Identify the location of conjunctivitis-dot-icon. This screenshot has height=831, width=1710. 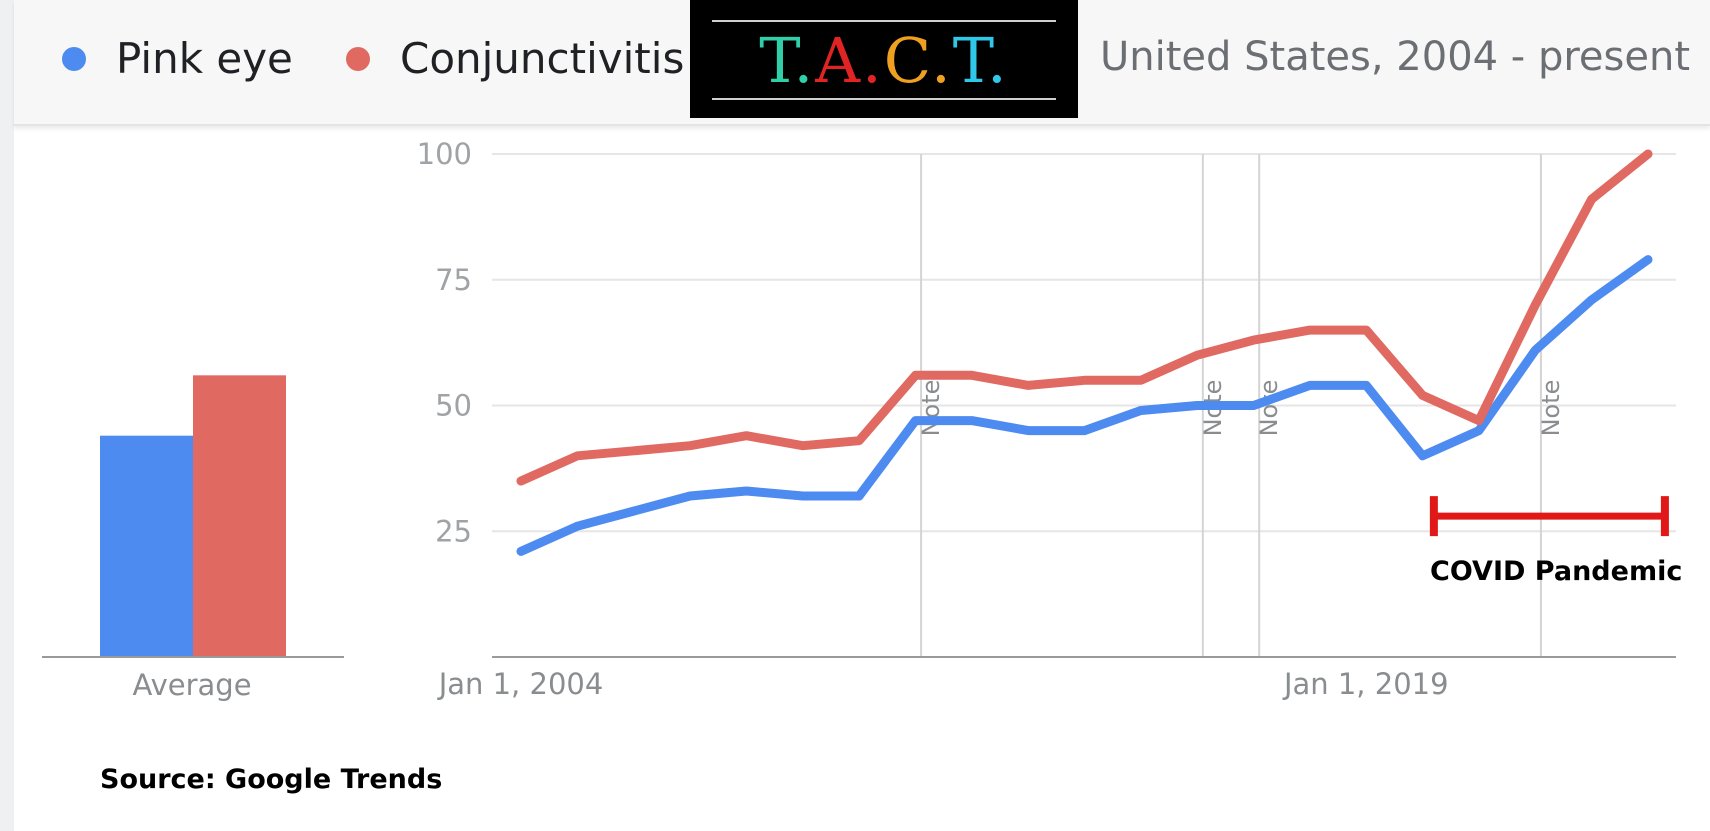
(358, 58).